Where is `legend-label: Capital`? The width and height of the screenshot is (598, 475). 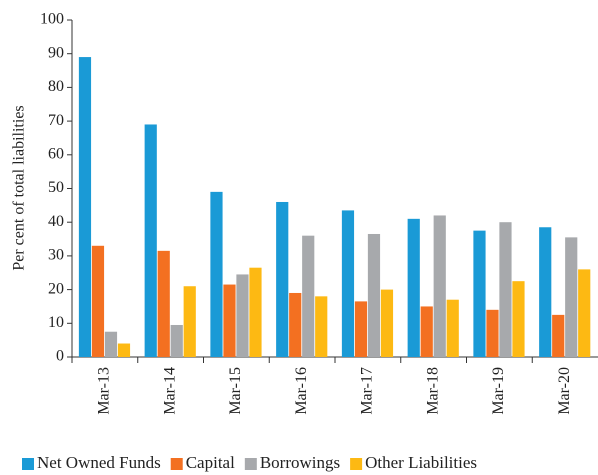 legend-label: Capital is located at coordinates (210, 462).